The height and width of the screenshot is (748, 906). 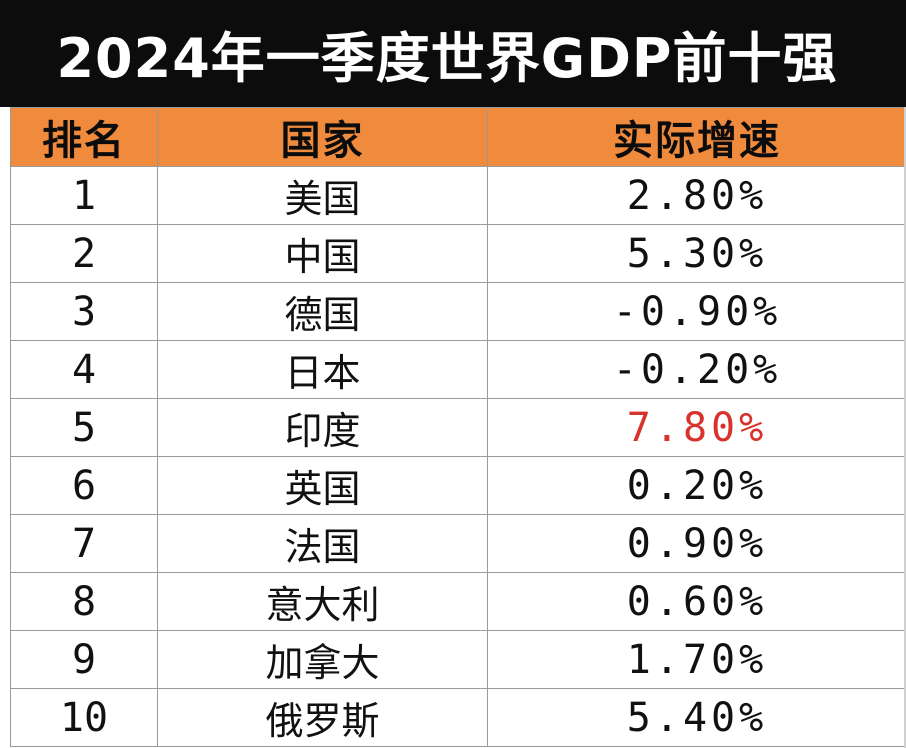 What do you see at coordinates (696, 659) in the screenshot?
I see `growth-cell: 1.70%` at bounding box center [696, 659].